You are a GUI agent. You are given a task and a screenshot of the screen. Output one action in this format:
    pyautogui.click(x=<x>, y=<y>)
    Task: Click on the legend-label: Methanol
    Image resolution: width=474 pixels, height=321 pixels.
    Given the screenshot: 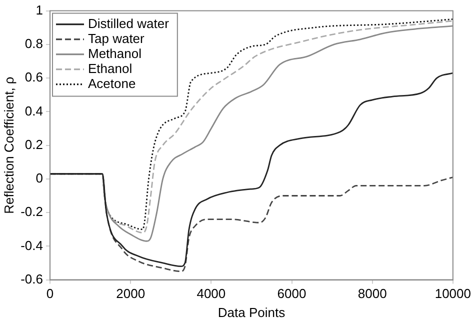 What is the action you would take?
    pyautogui.click(x=115, y=53)
    